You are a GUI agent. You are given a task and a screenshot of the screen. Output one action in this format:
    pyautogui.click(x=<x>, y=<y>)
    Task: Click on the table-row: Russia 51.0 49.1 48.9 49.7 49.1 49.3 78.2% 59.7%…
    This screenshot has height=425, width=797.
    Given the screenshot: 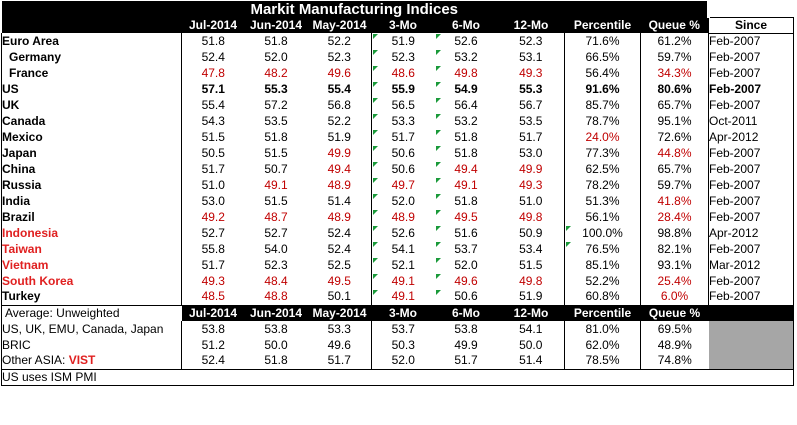 What is the action you would take?
    pyautogui.click(x=397, y=185)
    